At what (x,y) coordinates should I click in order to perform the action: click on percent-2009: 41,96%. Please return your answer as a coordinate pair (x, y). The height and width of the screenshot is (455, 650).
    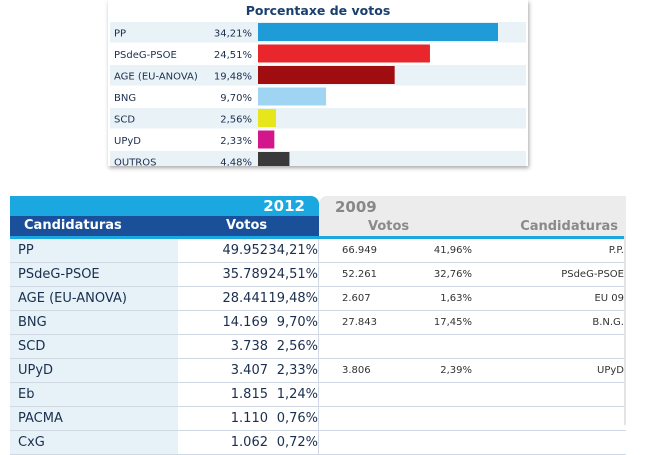
    Looking at the image, I should click on (452, 250).